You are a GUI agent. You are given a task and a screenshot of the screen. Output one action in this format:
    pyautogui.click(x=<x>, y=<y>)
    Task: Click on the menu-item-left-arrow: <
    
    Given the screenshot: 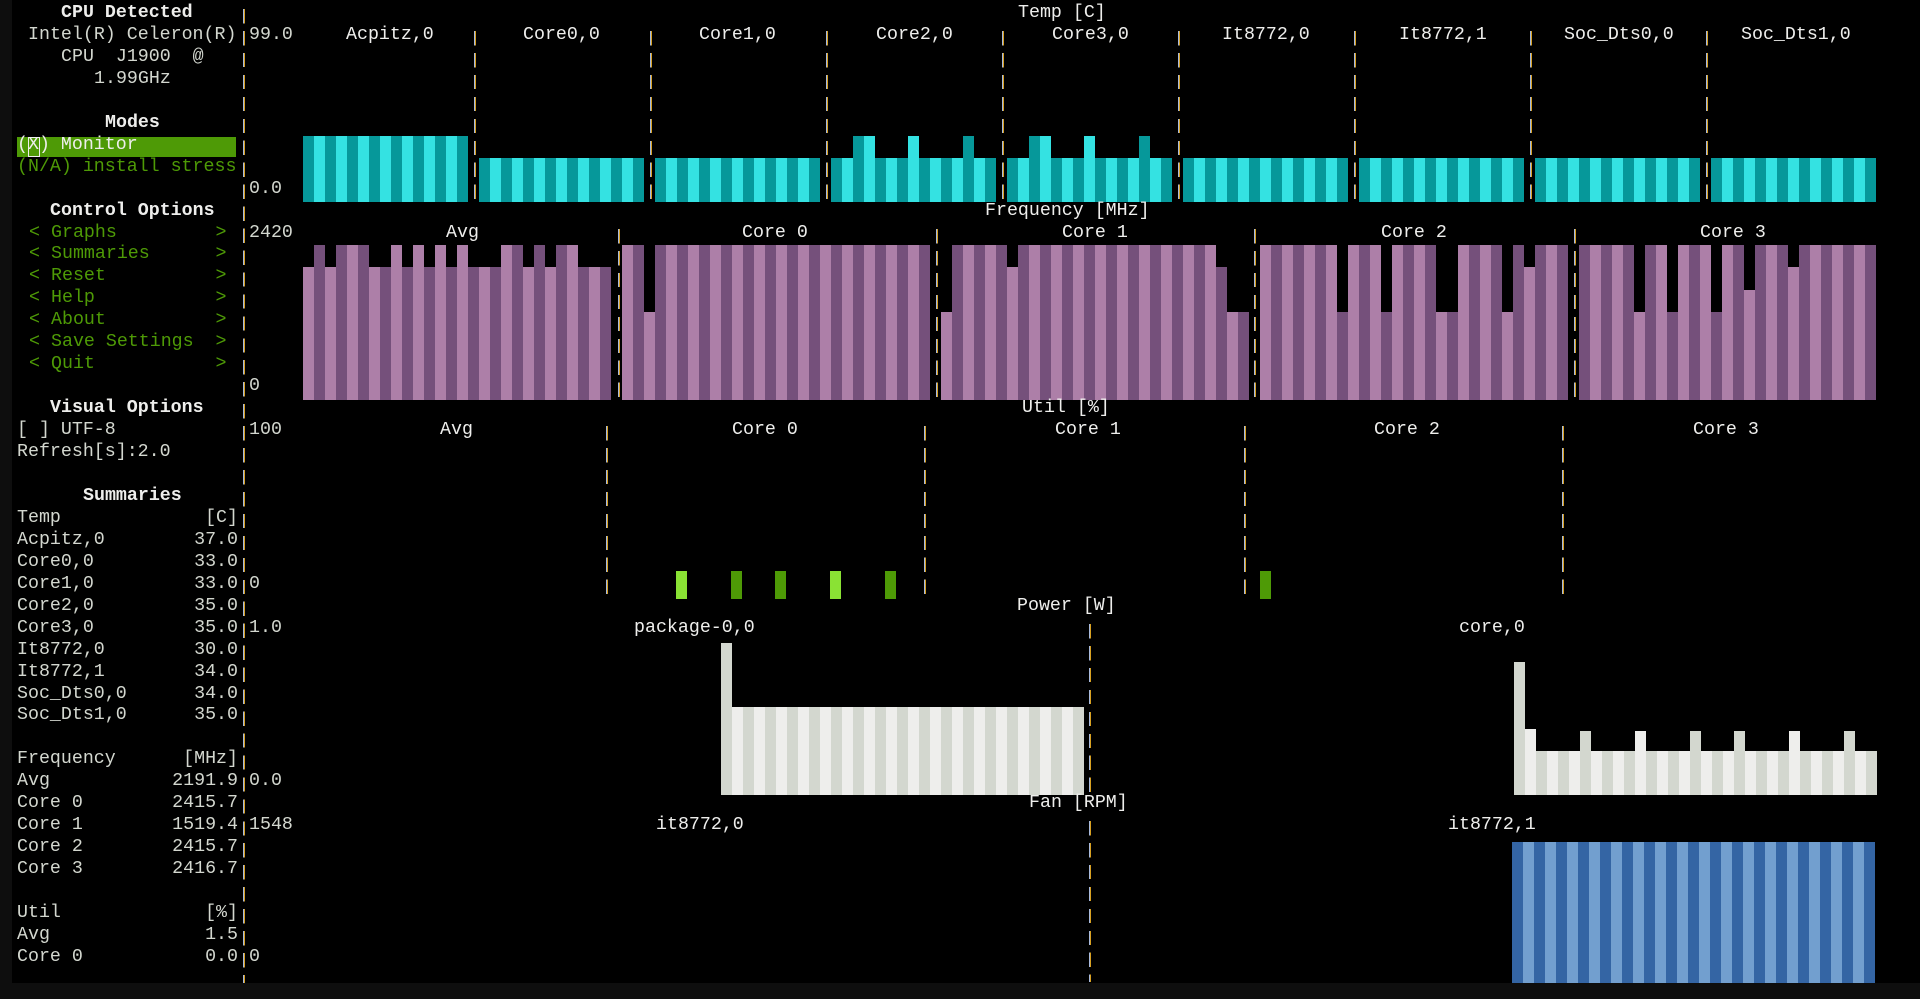 What is the action you would take?
    pyautogui.click(x=34, y=276)
    